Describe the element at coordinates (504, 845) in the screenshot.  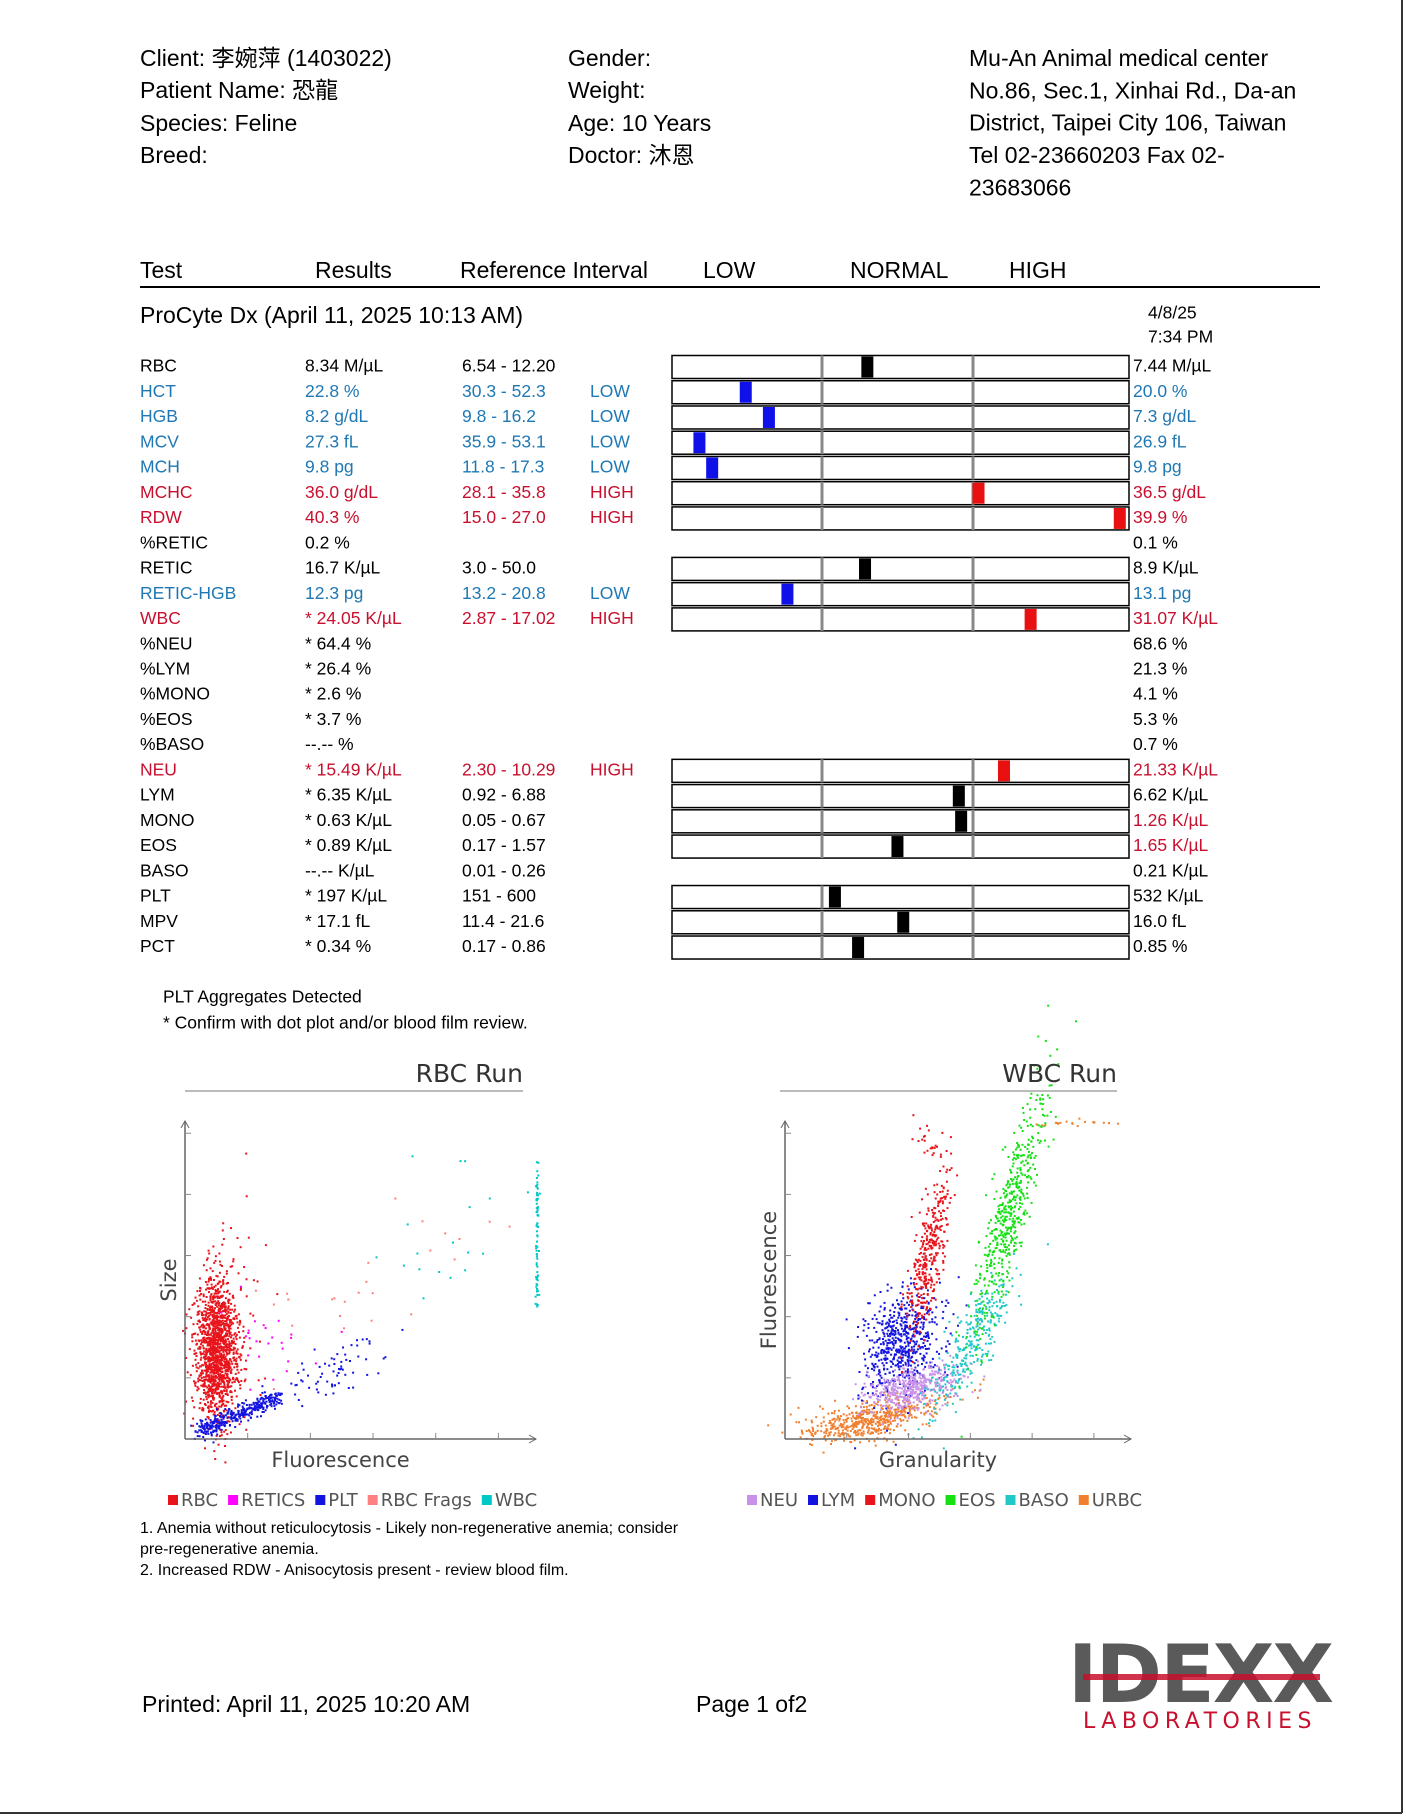
I see `reference: 0.17 - 1.57` at that location.